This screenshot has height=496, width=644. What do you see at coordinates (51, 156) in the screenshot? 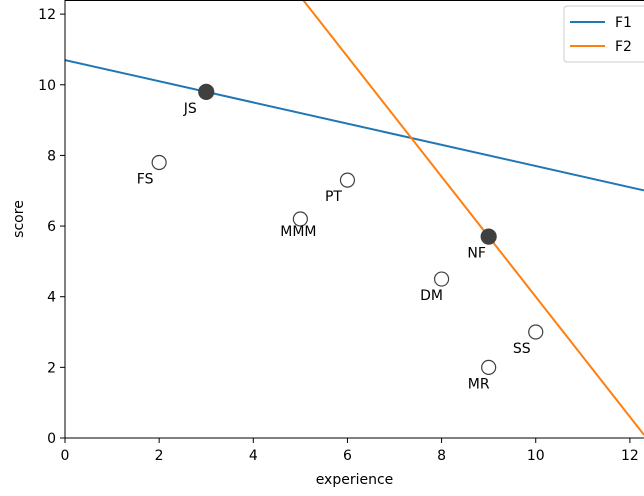
I see `y-tick-label: 8` at bounding box center [51, 156].